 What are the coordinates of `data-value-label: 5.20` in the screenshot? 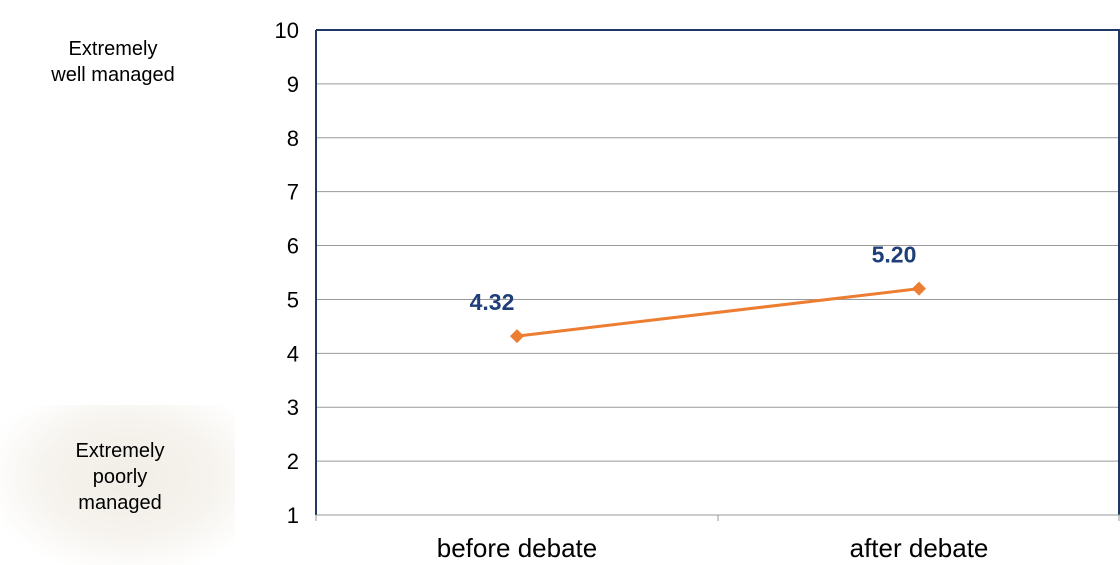 It's located at (894, 255).